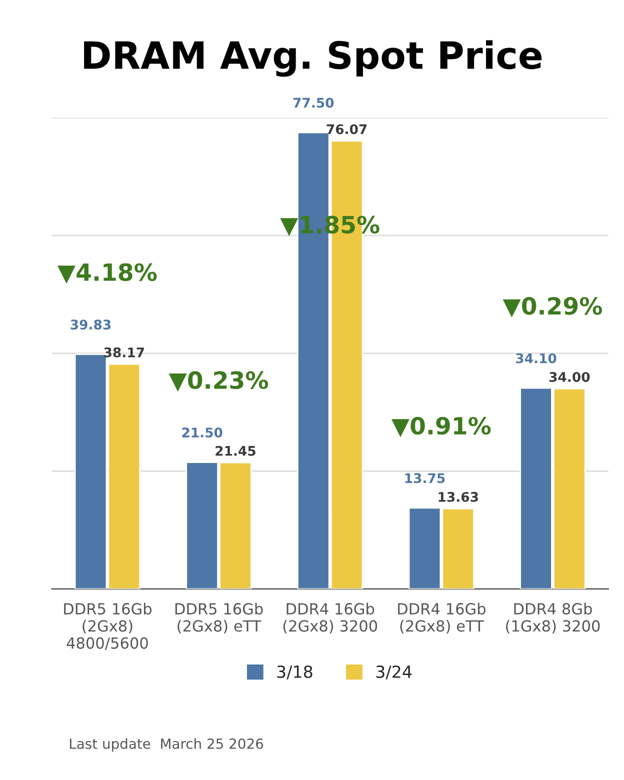 This screenshot has height=780, width=624. What do you see at coordinates (313, 103) in the screenshot?
I see `data-label: 77.50` at bounding box center [313, 103].